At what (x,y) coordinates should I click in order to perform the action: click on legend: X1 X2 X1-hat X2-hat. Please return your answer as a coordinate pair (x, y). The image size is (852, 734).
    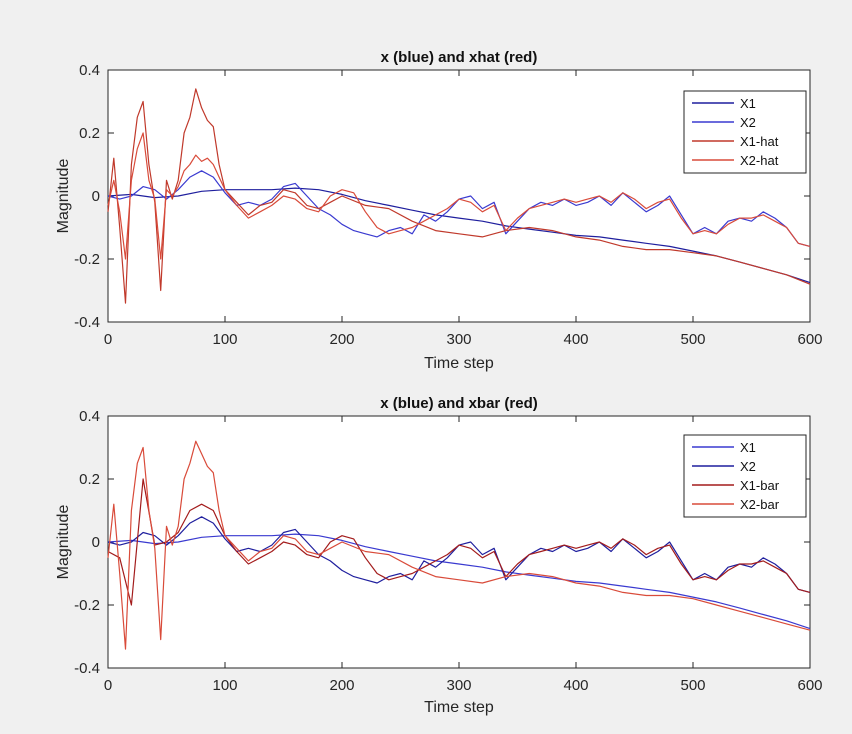
    Looking at the image, I should click on (745, 132).